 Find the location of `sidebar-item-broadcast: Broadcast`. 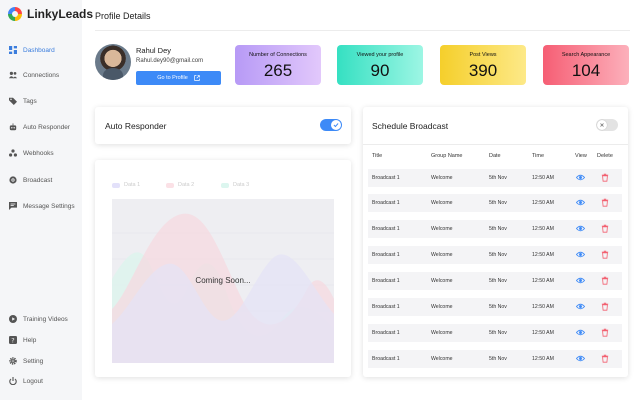

sidebar-item-broadcast: Broadcast is located at coordinates (30, 180).